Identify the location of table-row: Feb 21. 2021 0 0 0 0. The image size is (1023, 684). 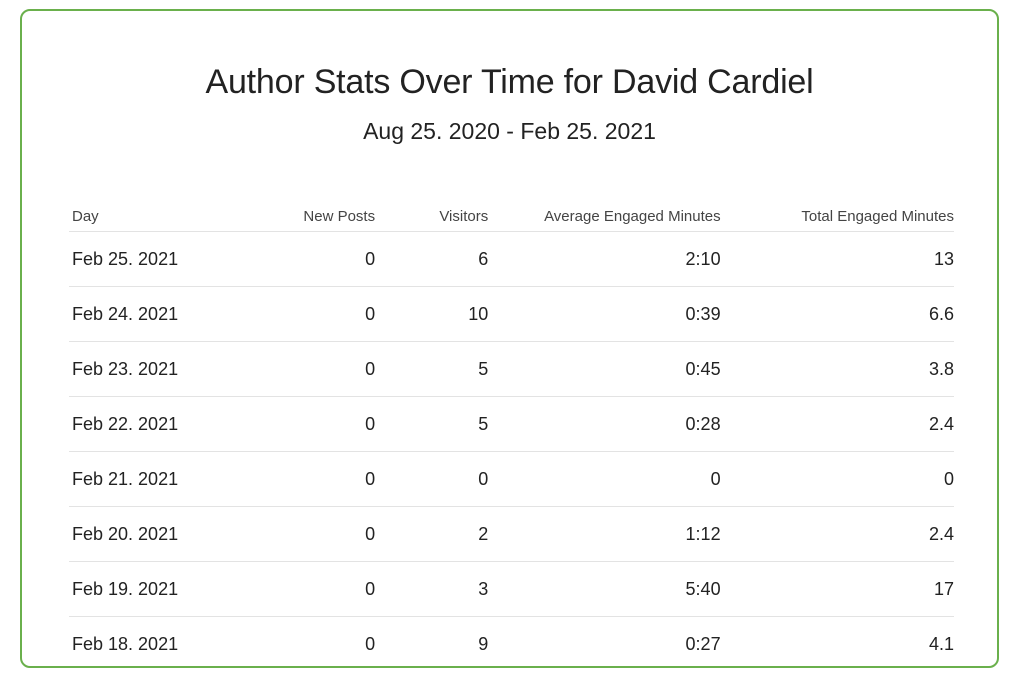
(511, 479).